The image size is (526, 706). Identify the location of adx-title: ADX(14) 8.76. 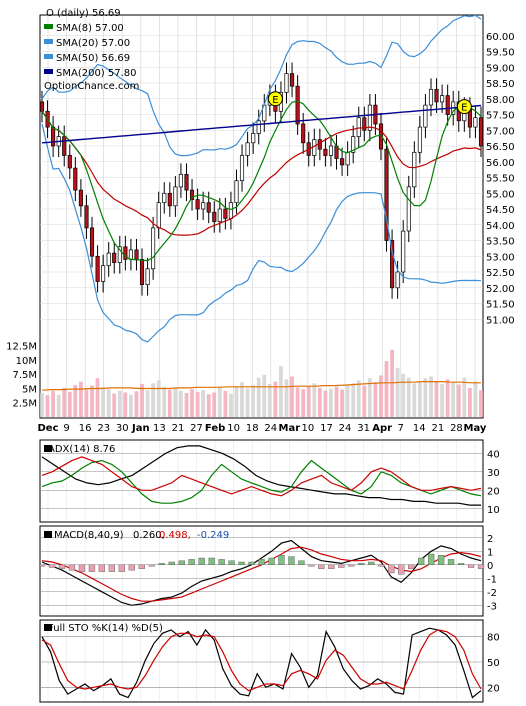
(81, 449).